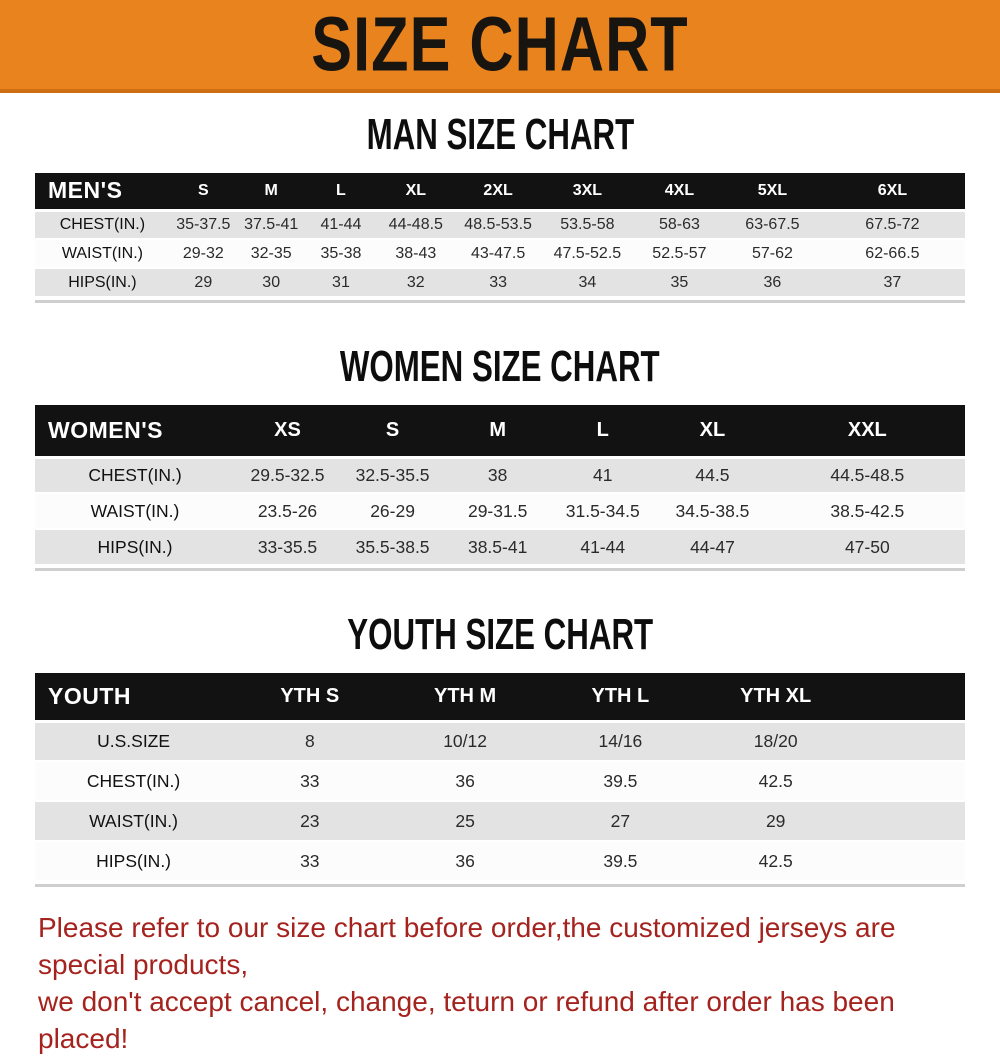 The height and width of the screenshot is (1057, 1000). I want to click on table-cell: 34, so click(587, 283).